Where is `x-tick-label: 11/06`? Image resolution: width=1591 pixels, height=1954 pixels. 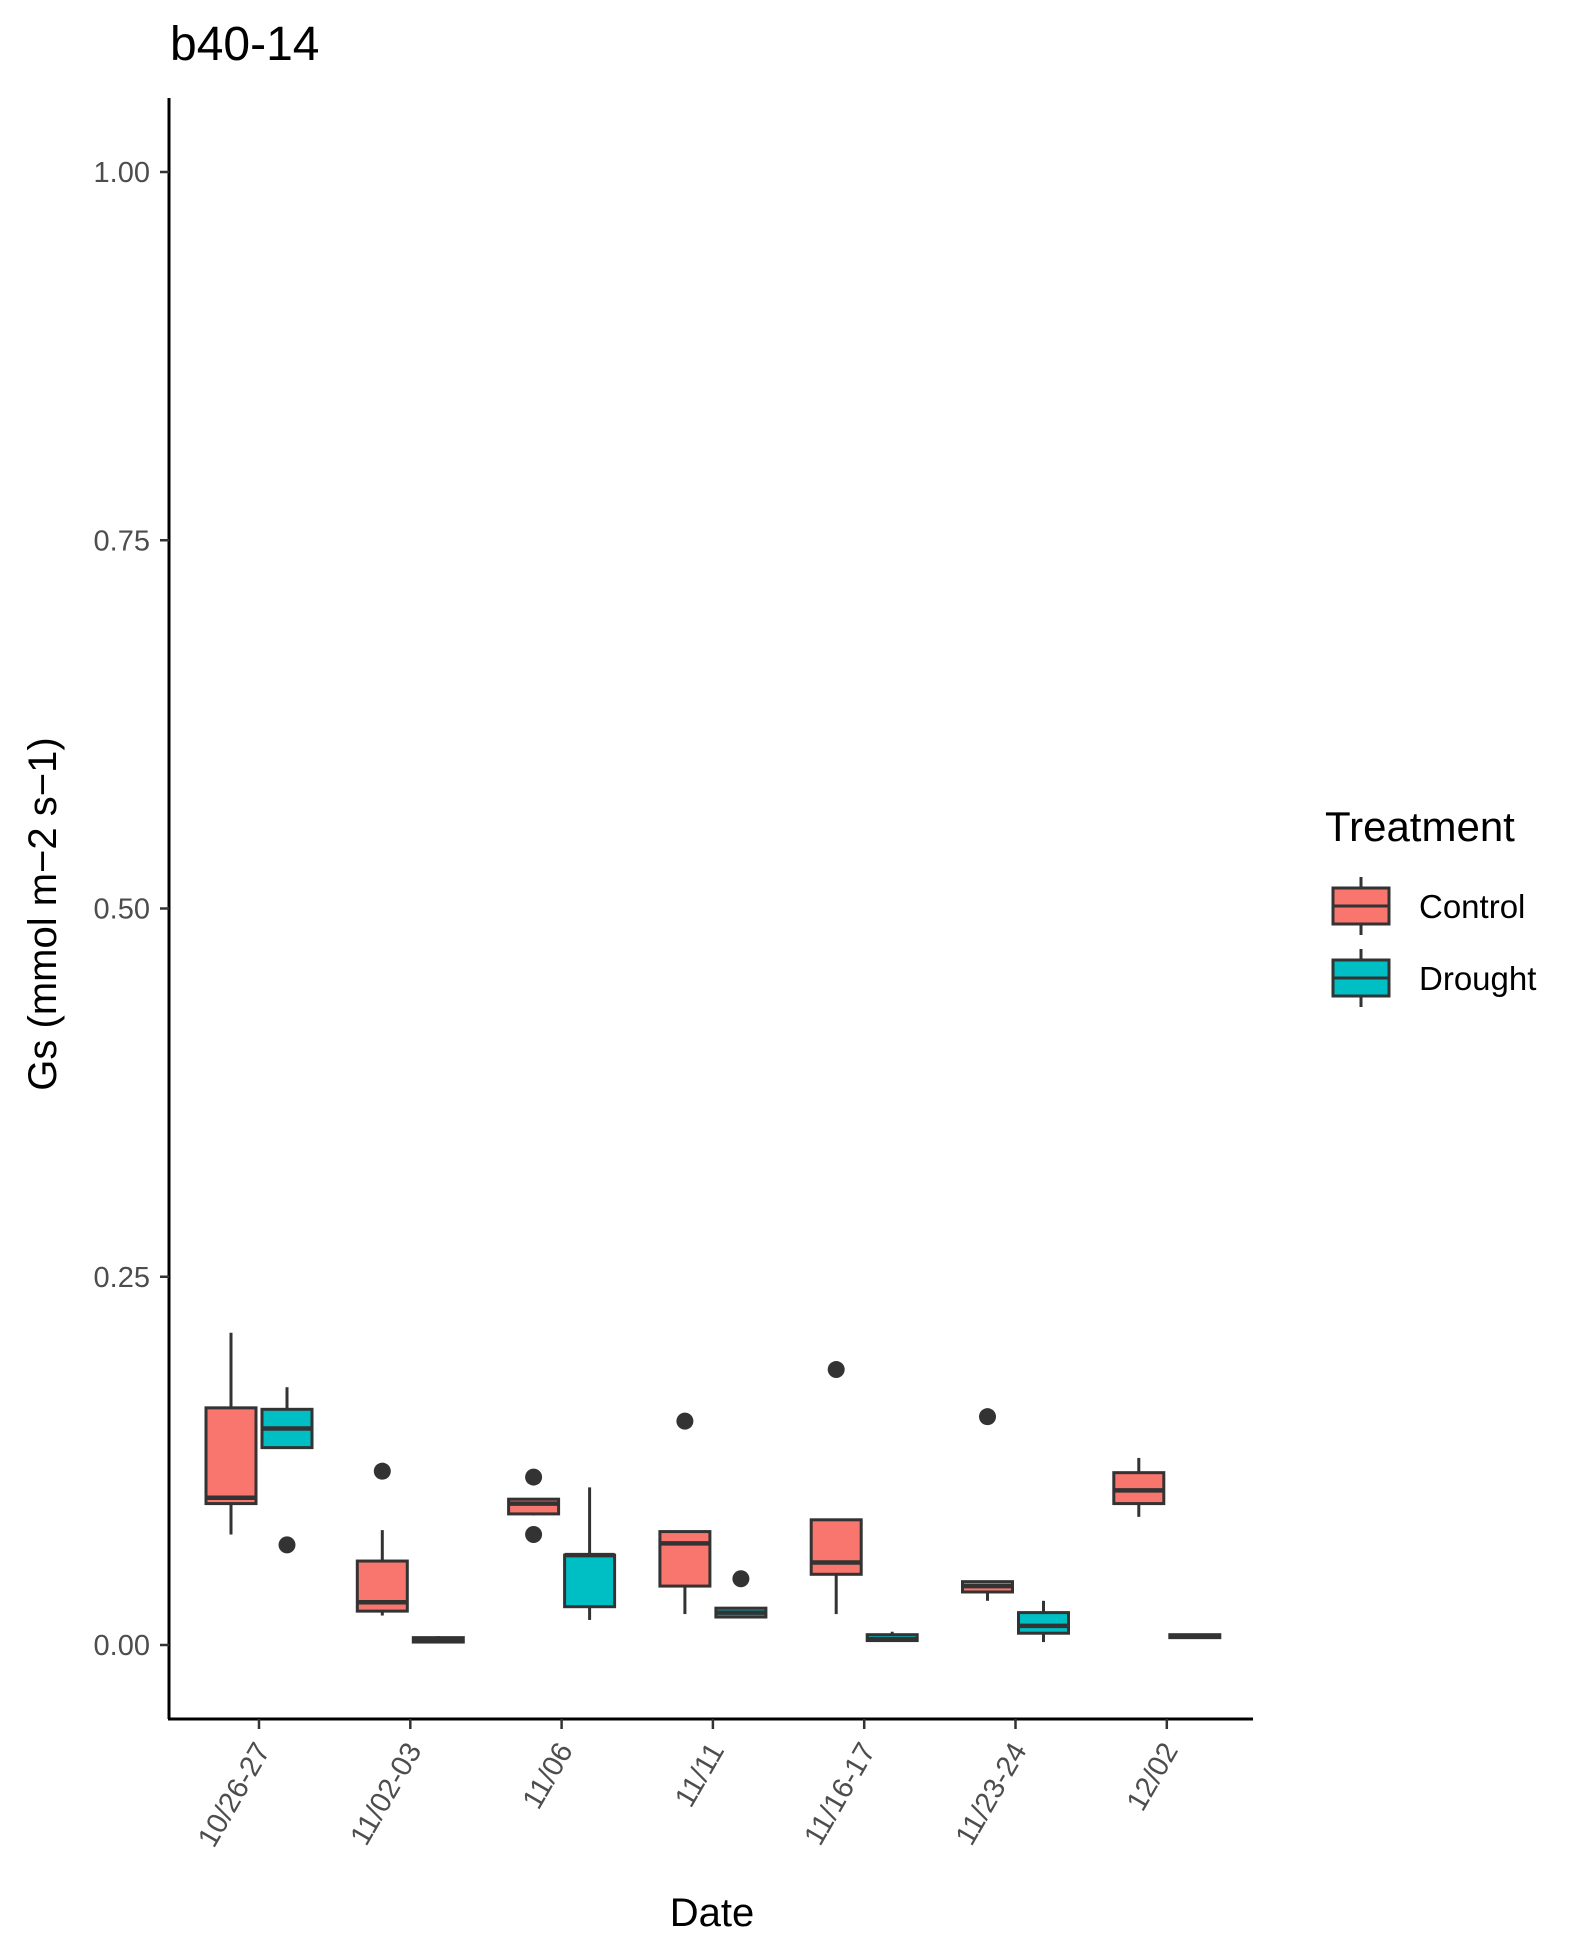
x-tick-label: 11/06 is located at coordinates (548, 1776).